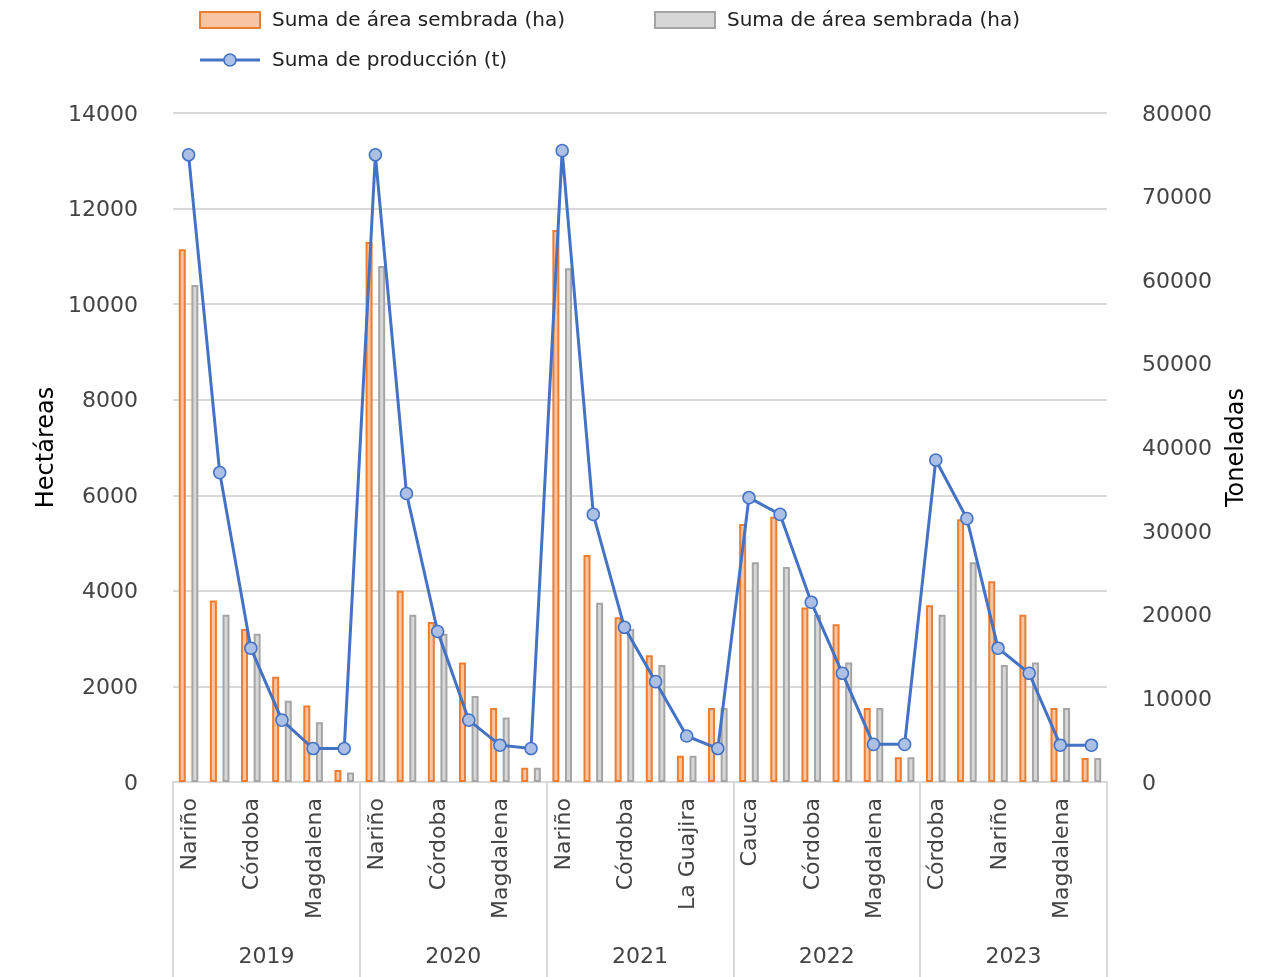 This screenshot has width=1275, height=977. Describe the element at coordinates (1177, 531) in the screenshot. I see `y2-tick-label: 30000` at that location.